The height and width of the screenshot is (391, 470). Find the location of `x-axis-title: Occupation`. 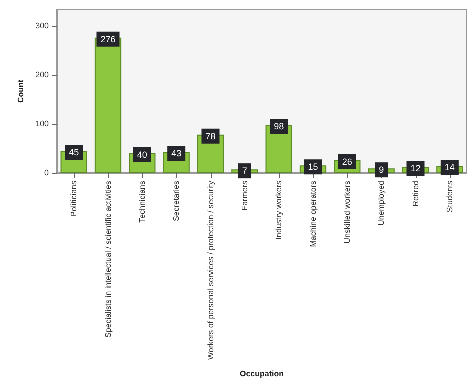

x-axis-title: Occupation is located at coordinates (262, 374).